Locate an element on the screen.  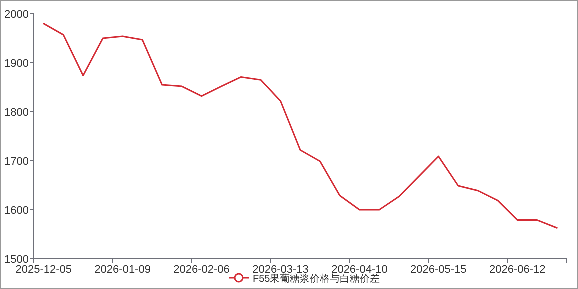
y-tick-label: 1700 is located at coordinates (16, 162).